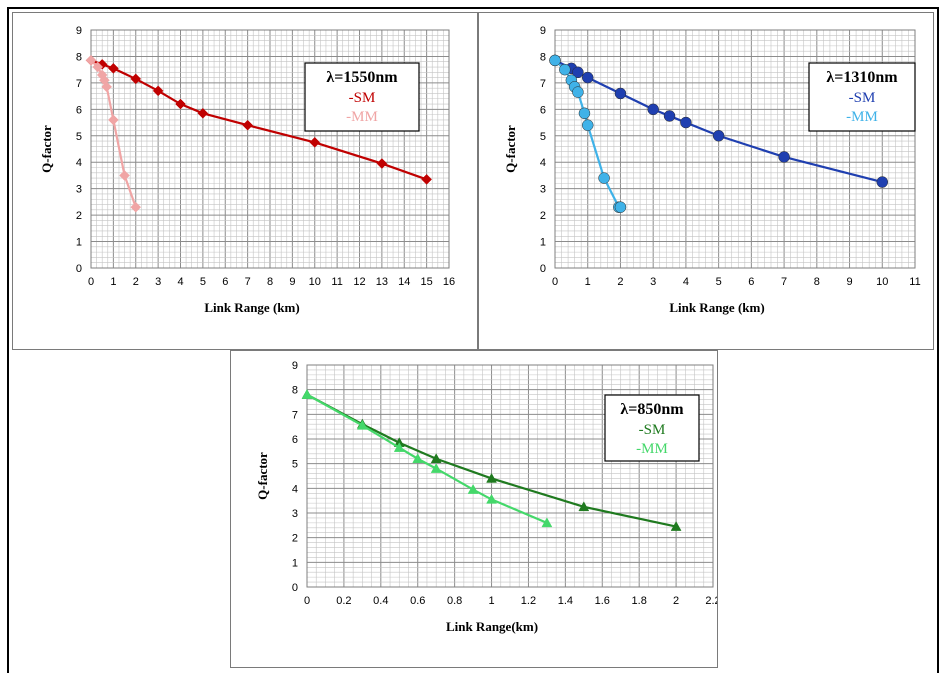 The height and width of the screenshot is (673, 946). I want to click on x-tick-label: 1.8, so click(639, 601).